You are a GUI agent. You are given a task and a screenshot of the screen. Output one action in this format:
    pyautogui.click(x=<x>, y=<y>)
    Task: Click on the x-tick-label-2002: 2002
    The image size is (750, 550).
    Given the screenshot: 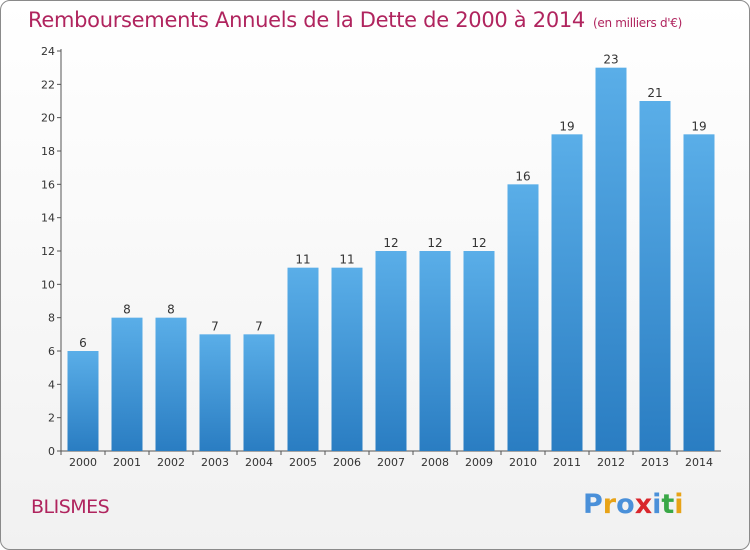 What is the action you would take?
    pyautogui.click(x=171, y=462)
    